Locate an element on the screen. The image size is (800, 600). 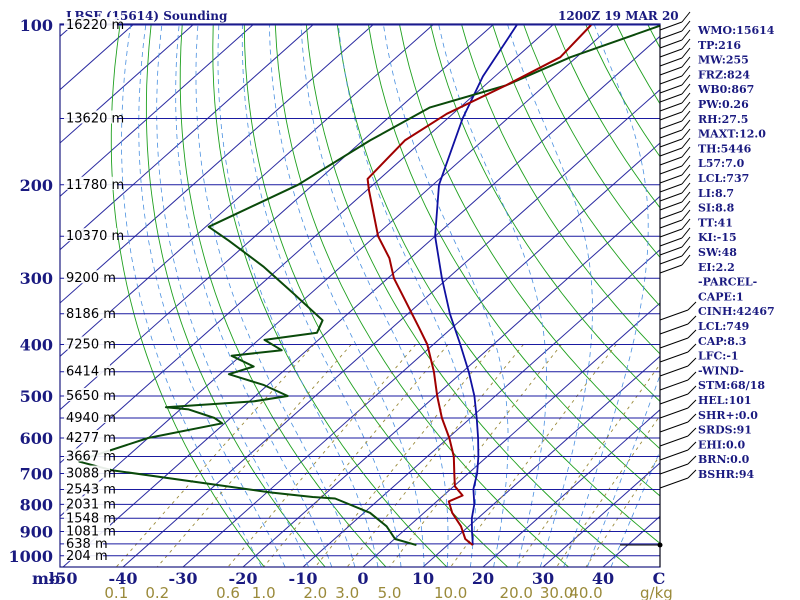
index-label: LI:8.7 is located at coordinates (716, 193).